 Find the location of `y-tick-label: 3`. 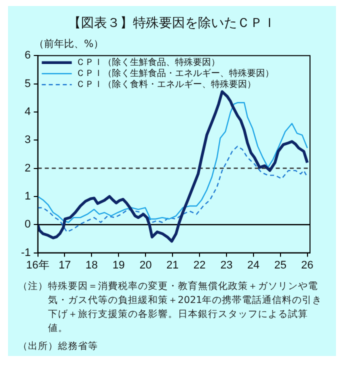

y-tick-label: 3 is located at coordinates (27, 140).